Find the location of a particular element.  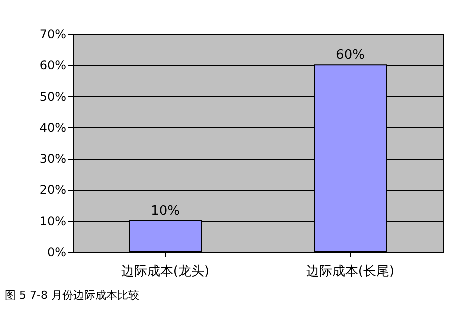

y-tick-label: 20% is located at coordinates (53, 190).